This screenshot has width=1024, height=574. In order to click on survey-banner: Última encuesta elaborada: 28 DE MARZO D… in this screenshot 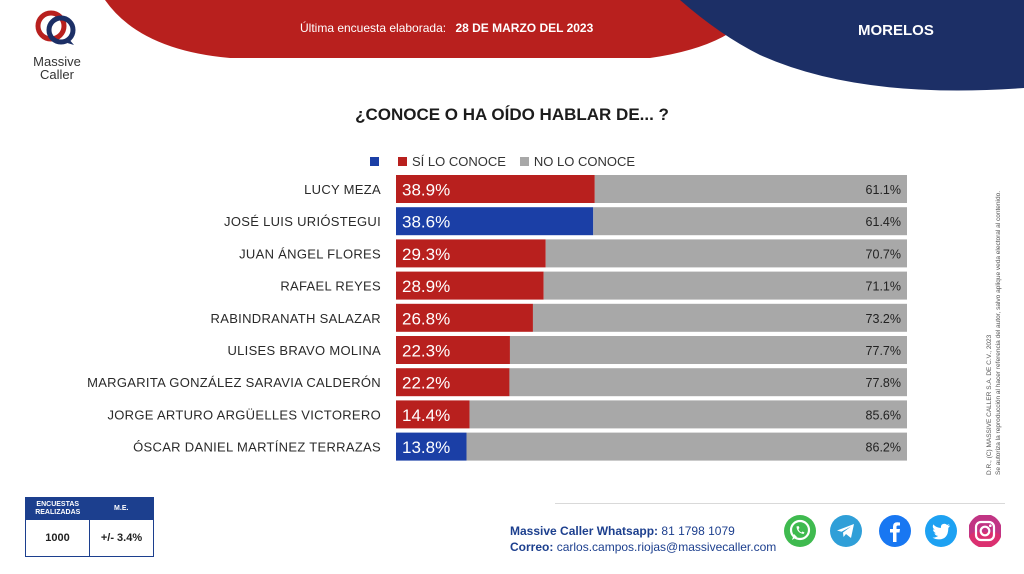, I will do `click(446, 28)`.